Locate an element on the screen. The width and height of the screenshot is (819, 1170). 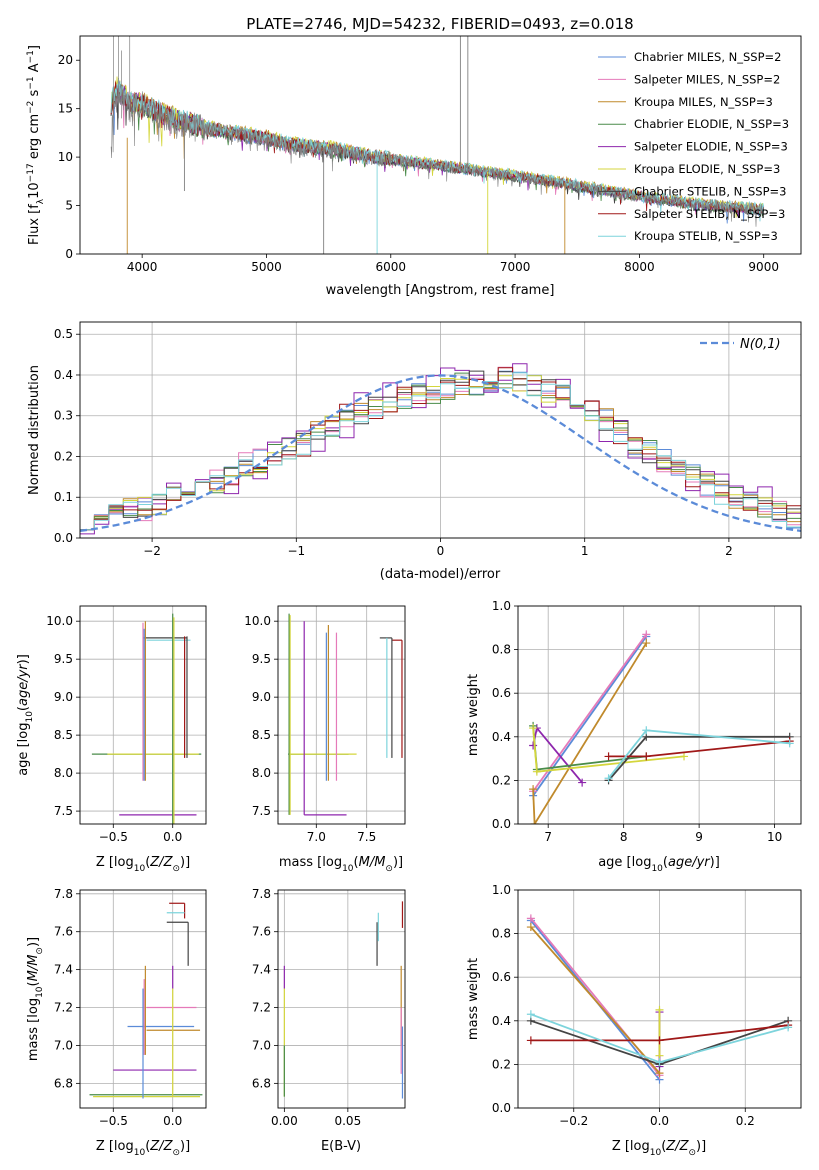
legend-label: Kroupa STELIB, N_SSP=3 is located at coordinates (706, 236).